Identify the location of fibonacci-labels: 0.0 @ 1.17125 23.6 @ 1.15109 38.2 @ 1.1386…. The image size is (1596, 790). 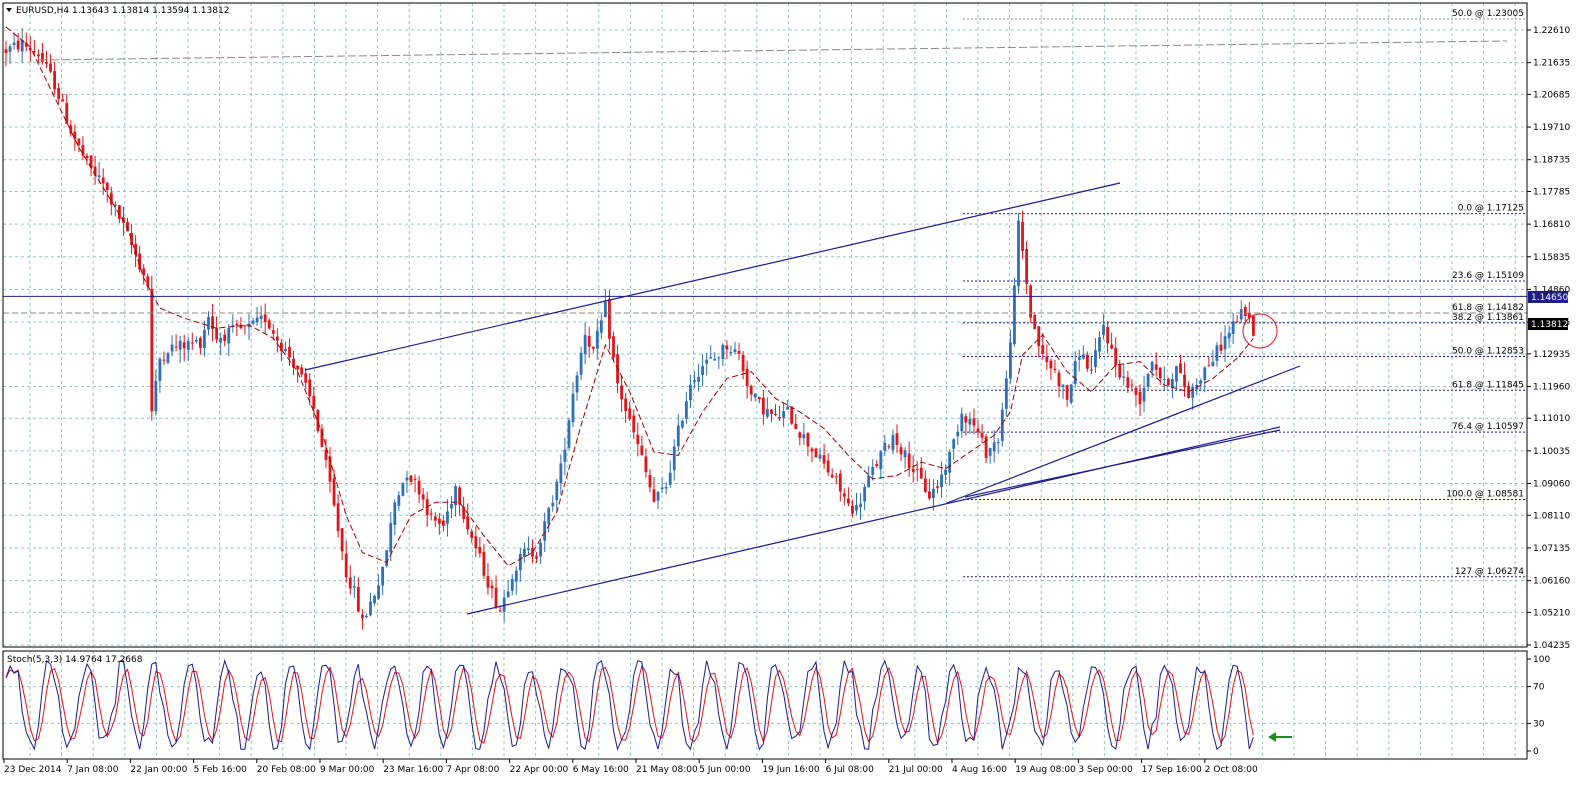
(1485, 293).